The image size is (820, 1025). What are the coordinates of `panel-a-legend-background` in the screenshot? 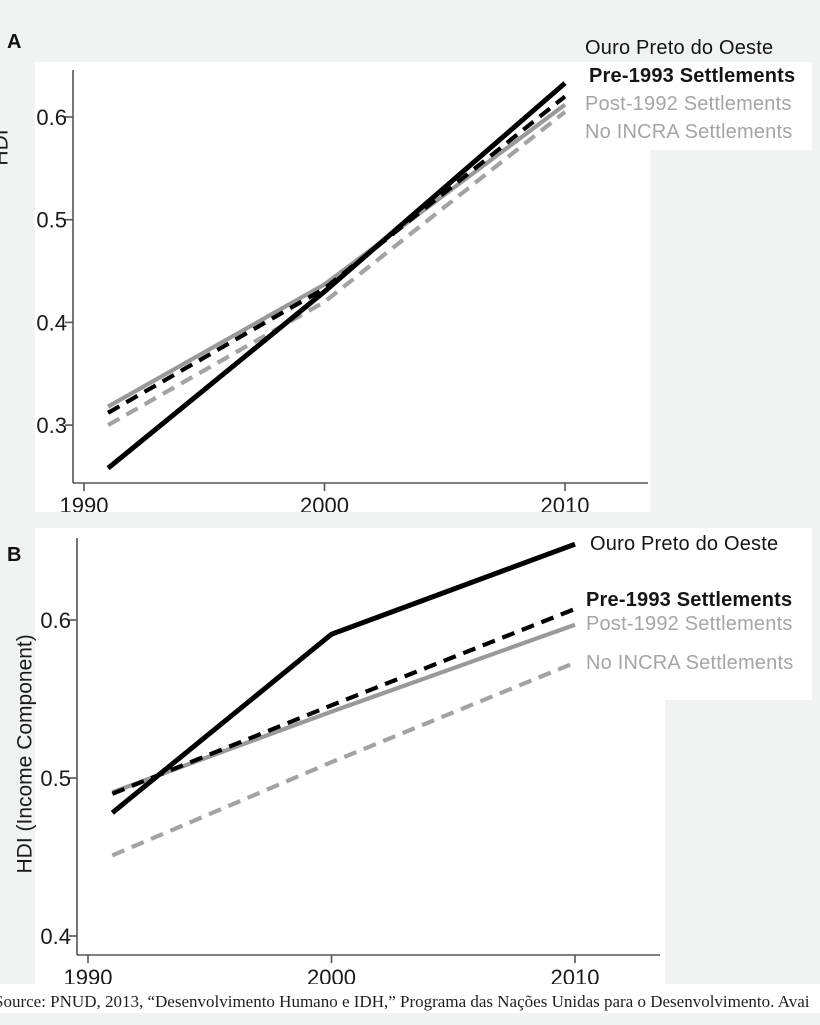 It's located at (731, 106).